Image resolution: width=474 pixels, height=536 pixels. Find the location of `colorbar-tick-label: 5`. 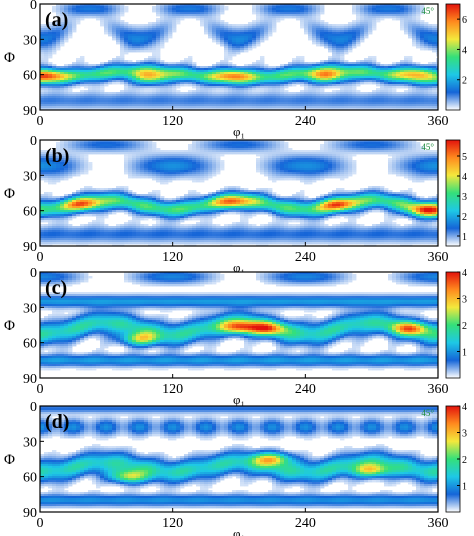

colorbar-tick-label: 5 is located at coordinates (464, 157).